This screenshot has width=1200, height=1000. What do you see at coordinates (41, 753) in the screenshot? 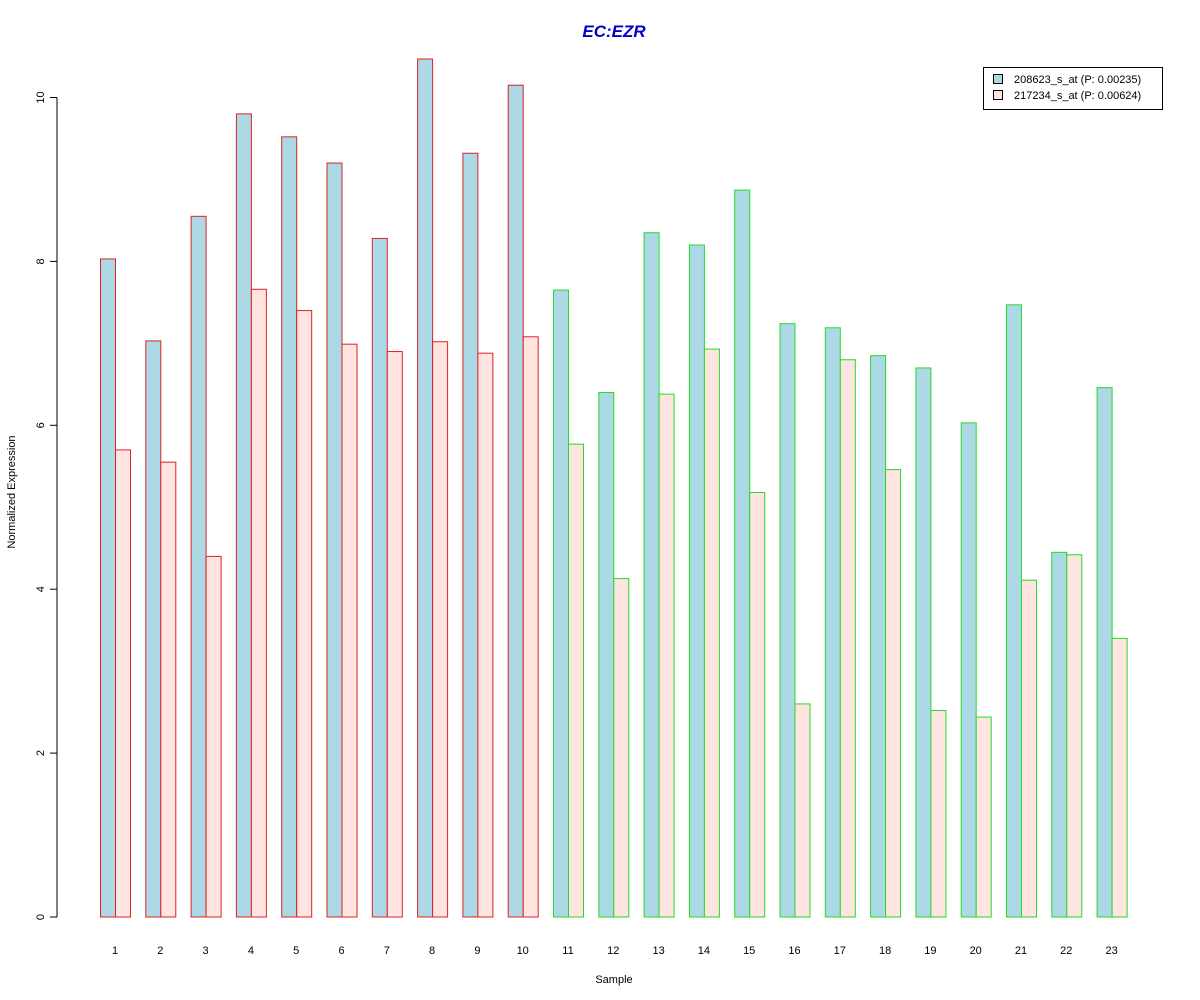
I see `y-tick-label: 2` at bounding box center [41, 753].